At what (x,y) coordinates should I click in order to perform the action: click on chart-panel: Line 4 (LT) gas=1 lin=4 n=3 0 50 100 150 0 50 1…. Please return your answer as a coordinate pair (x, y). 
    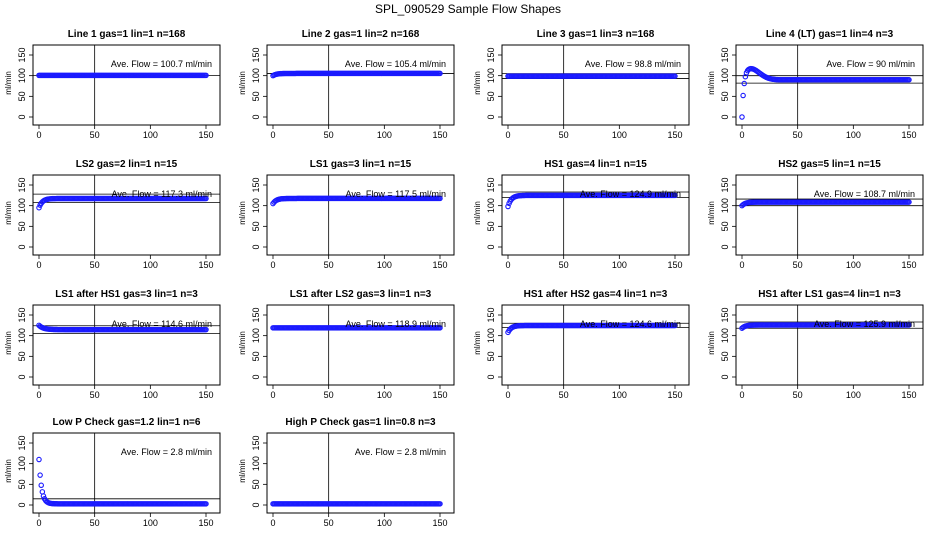
    Looking at the image, I should click on (815, 84).